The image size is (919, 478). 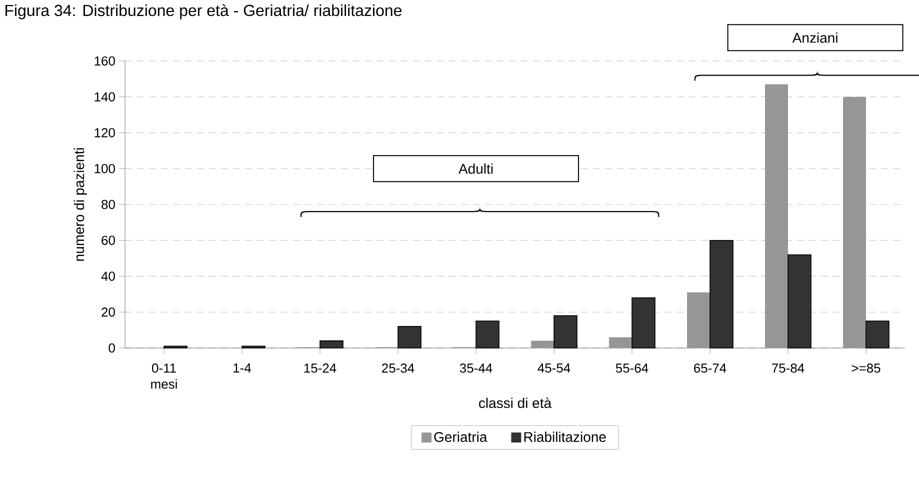 What do you see at coordinates (104, 61) in the screenshot?
I see `y-tick-label: 160` at bounding box center [104, 61].